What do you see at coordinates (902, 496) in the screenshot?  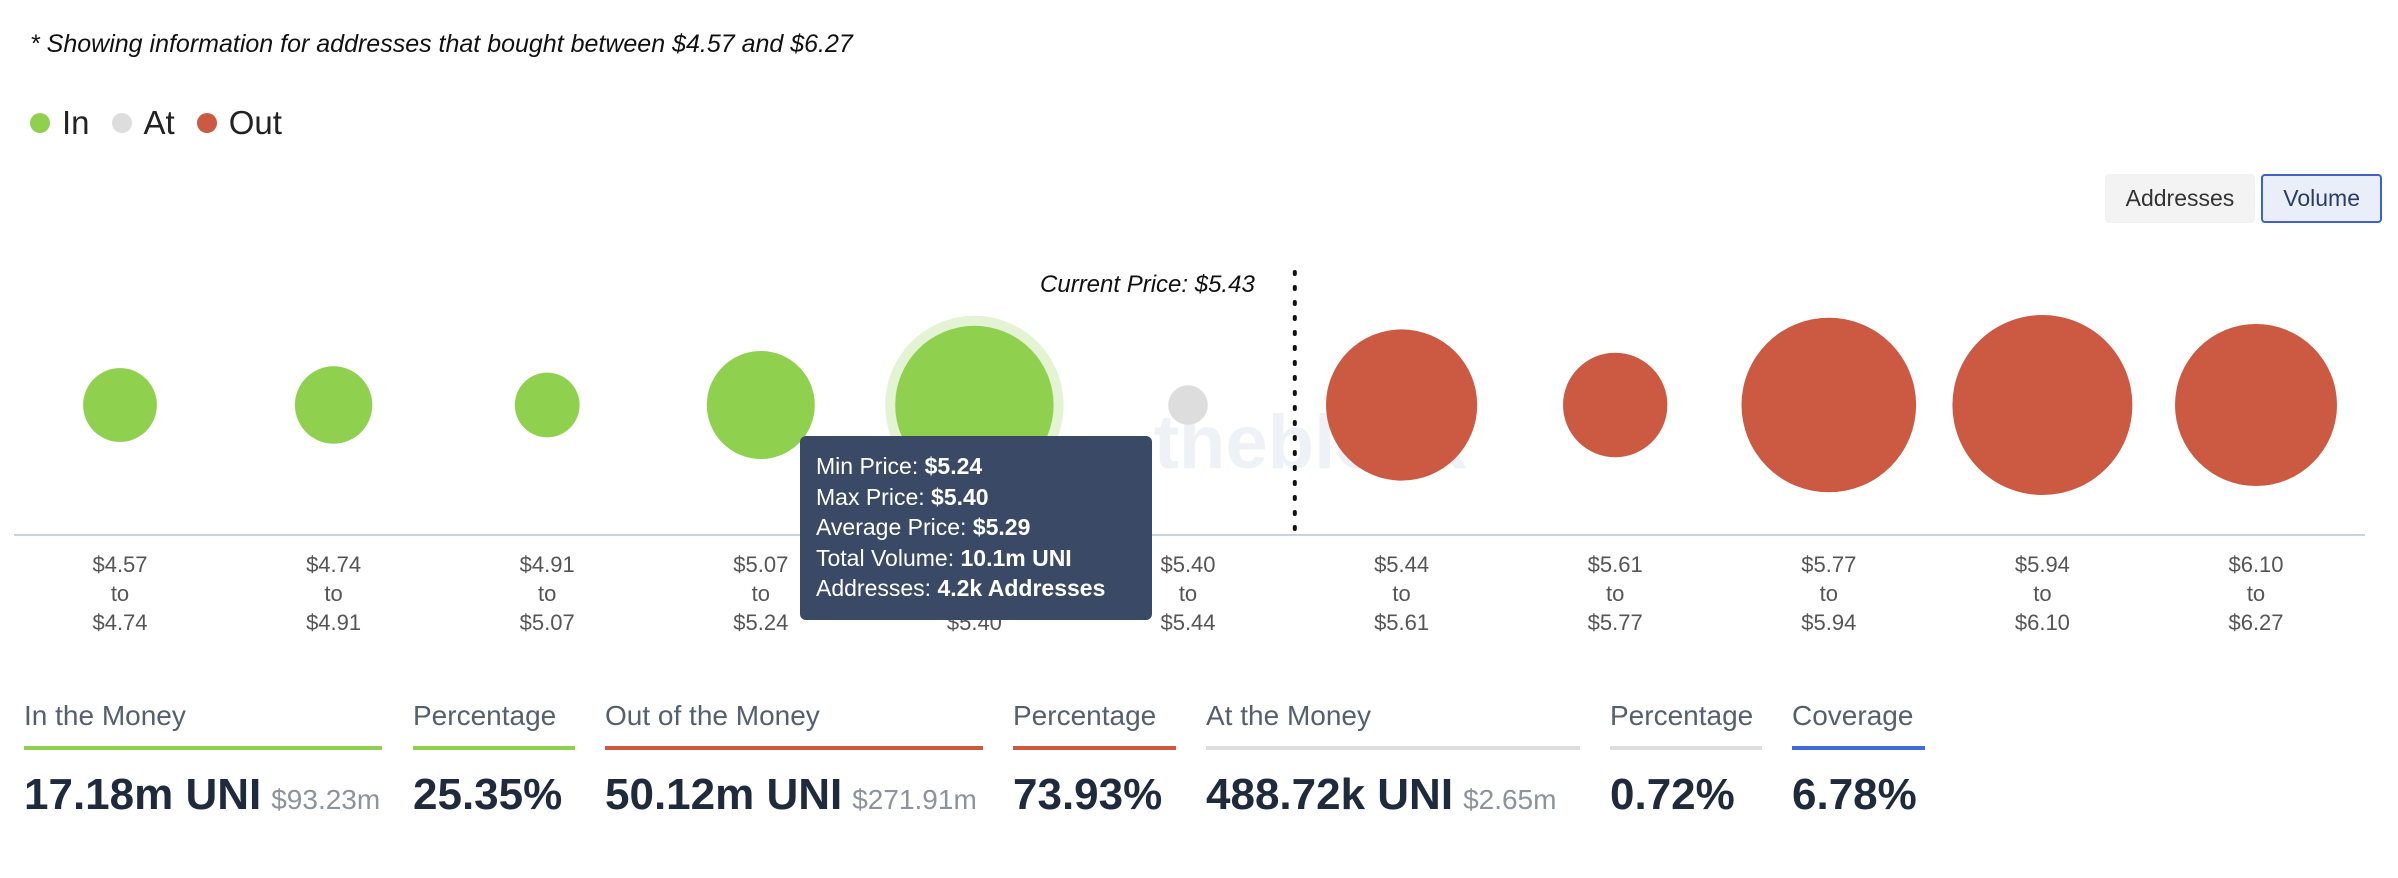 I see `tooltip-row-max: Max Price: $5.40` at bounding box center [902, 496].